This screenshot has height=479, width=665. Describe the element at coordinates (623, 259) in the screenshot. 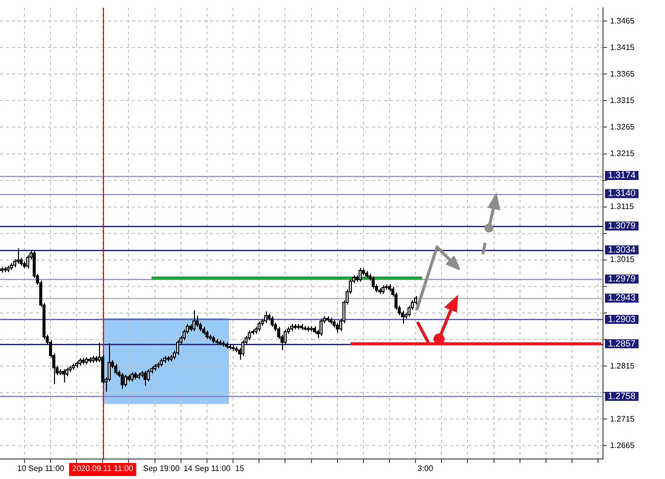

I see `y-tick-label: 1.3015` at that location.